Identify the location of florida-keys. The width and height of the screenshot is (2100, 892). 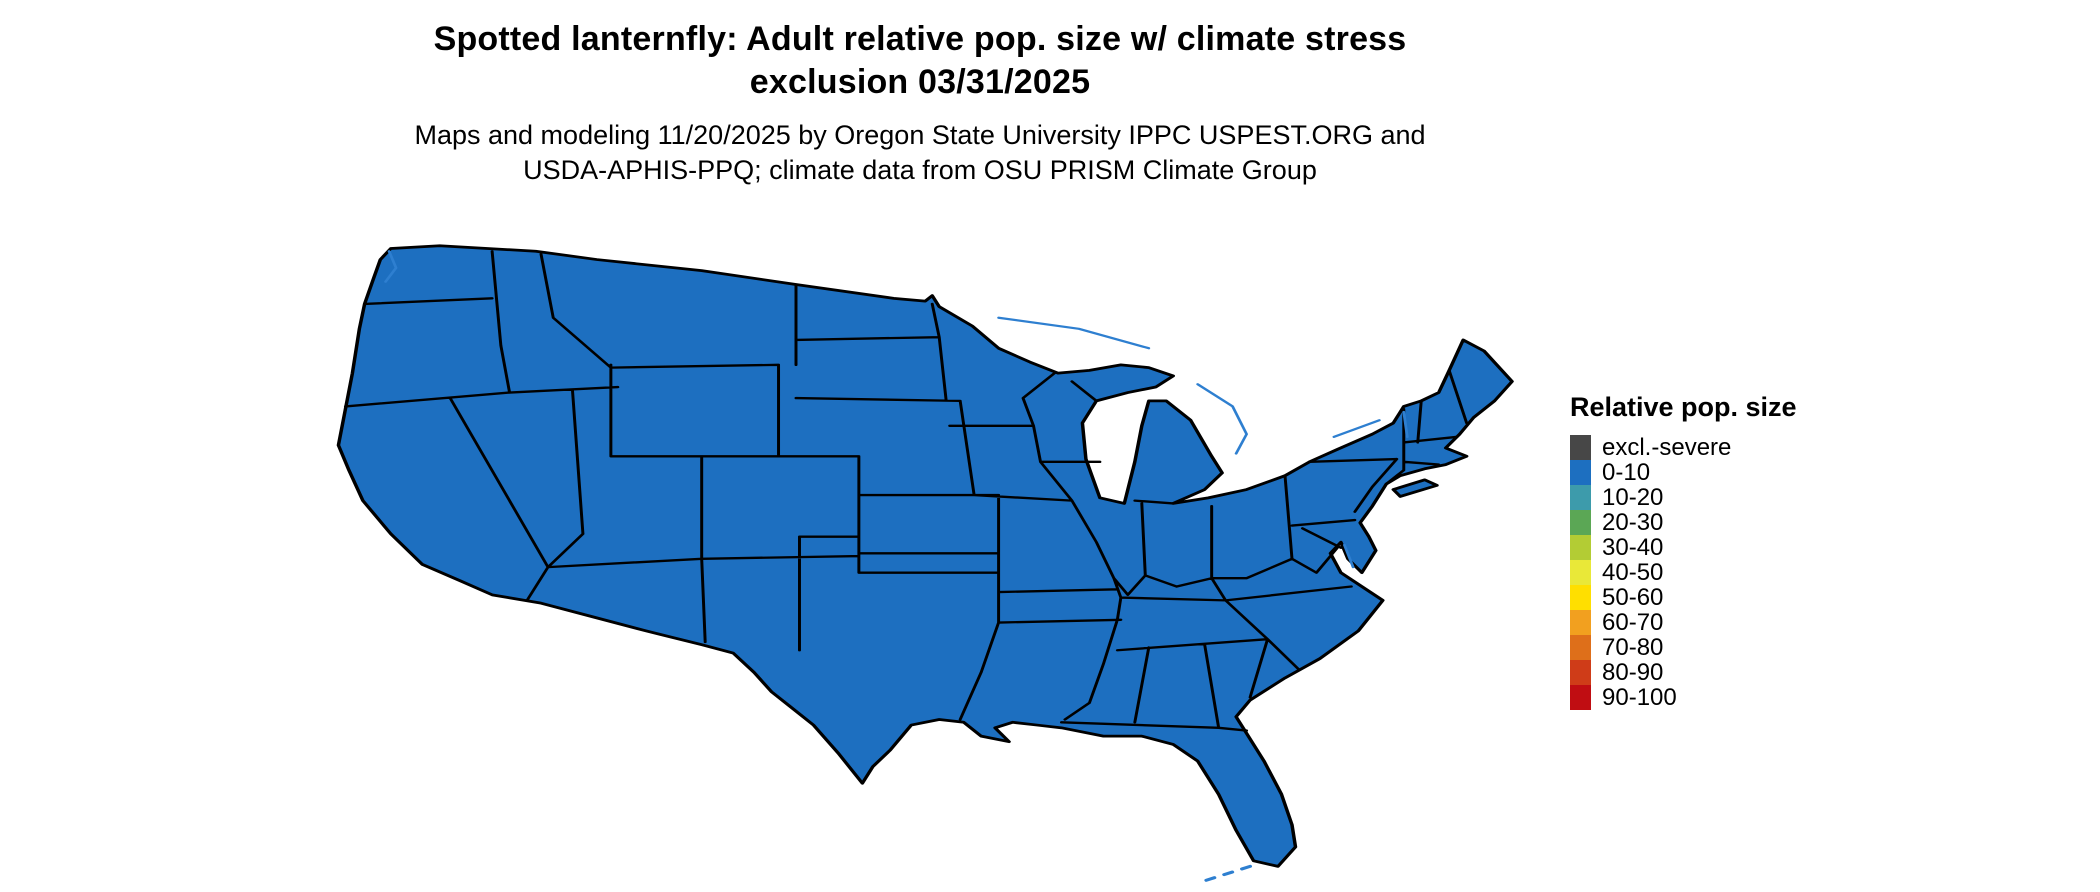
(1224, 873).